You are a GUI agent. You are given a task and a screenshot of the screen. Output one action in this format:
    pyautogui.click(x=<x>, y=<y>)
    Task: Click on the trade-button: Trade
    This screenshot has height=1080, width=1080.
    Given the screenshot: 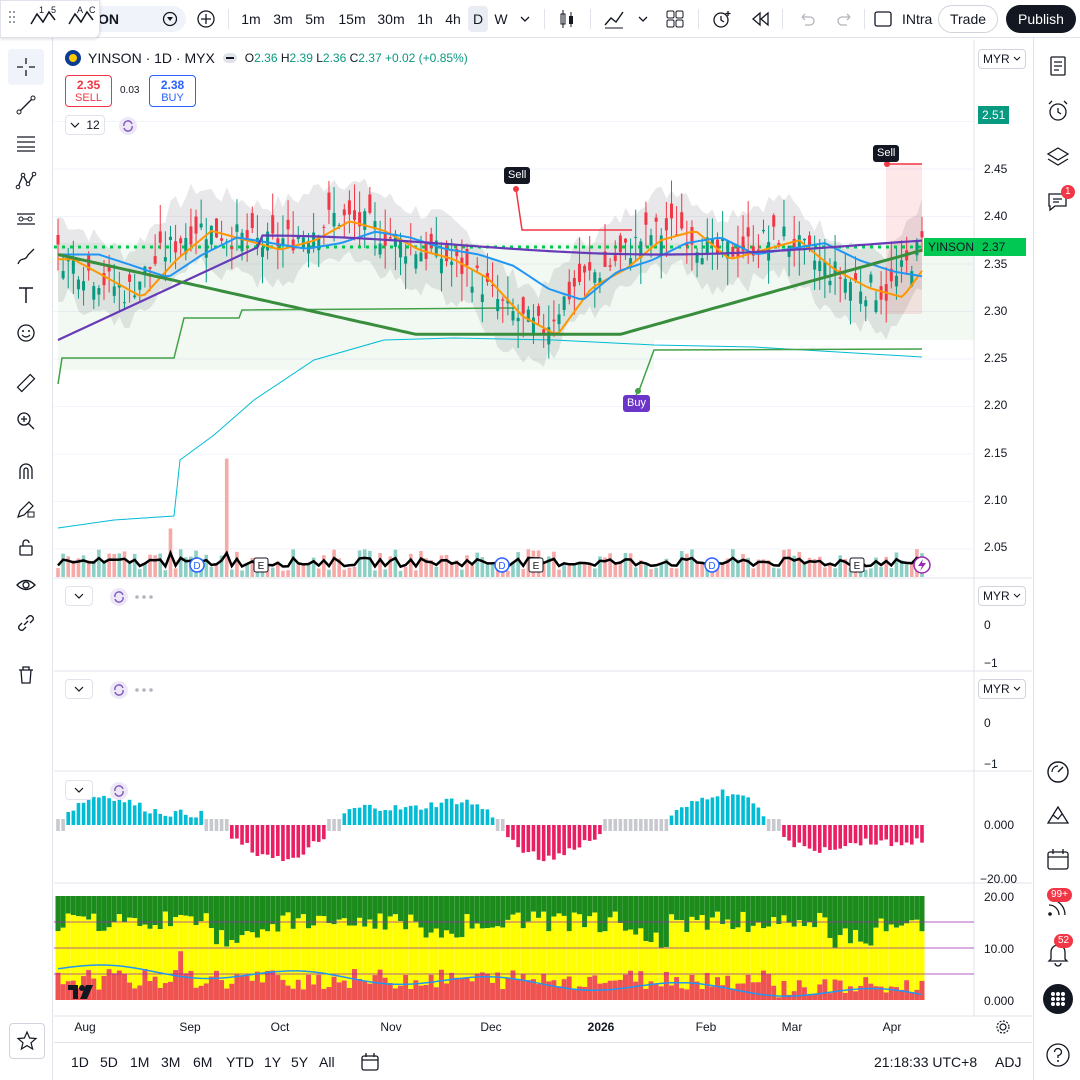 What is the action you would take?
    pyautogui.click(x=968, y=19)
    